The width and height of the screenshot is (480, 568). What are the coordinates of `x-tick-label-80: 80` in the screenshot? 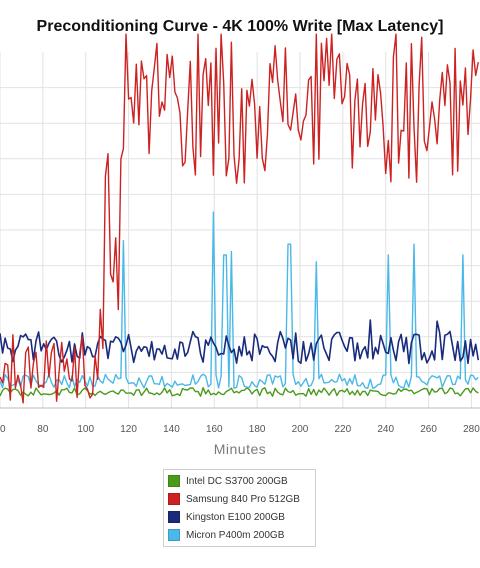 It's located at (43, 429).